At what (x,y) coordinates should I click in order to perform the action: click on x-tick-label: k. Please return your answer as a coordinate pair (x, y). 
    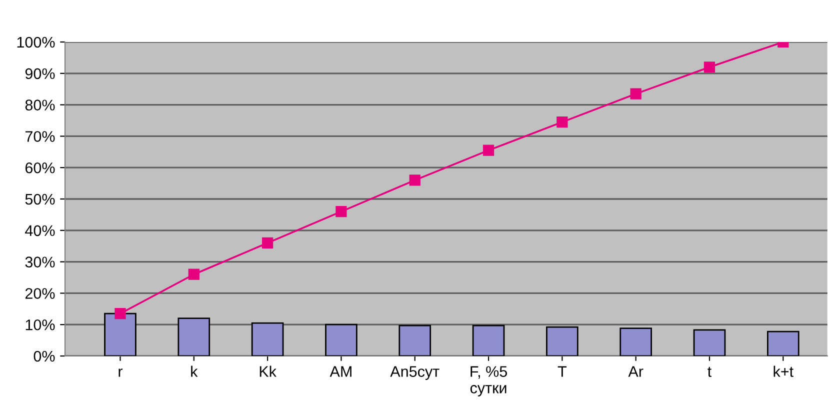
    Looking at the image, I should click on (194, 371).